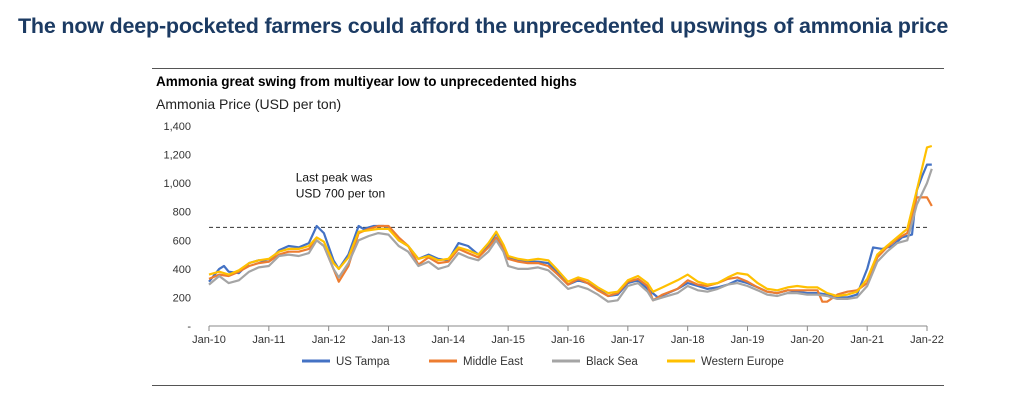  What do you see at coordinates (177, 127) in the screenshot?
I see `y-tick-label: 1,400` at bounding box center [177, 127].